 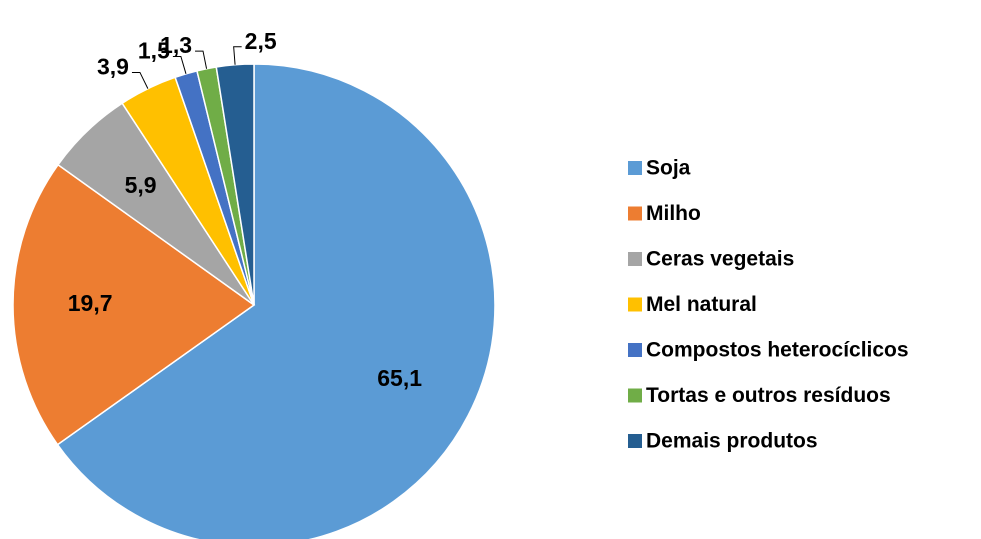 I want to click on data-label: 1,5, so click(x=154, y=51).